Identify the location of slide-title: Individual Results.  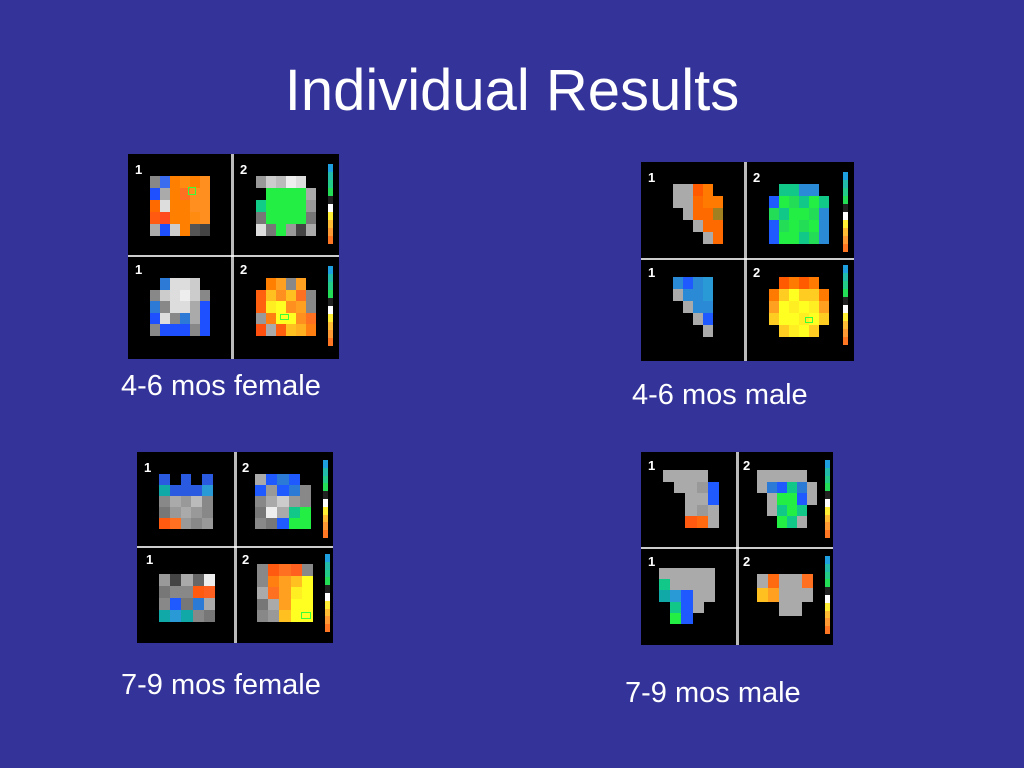
(512, 90).